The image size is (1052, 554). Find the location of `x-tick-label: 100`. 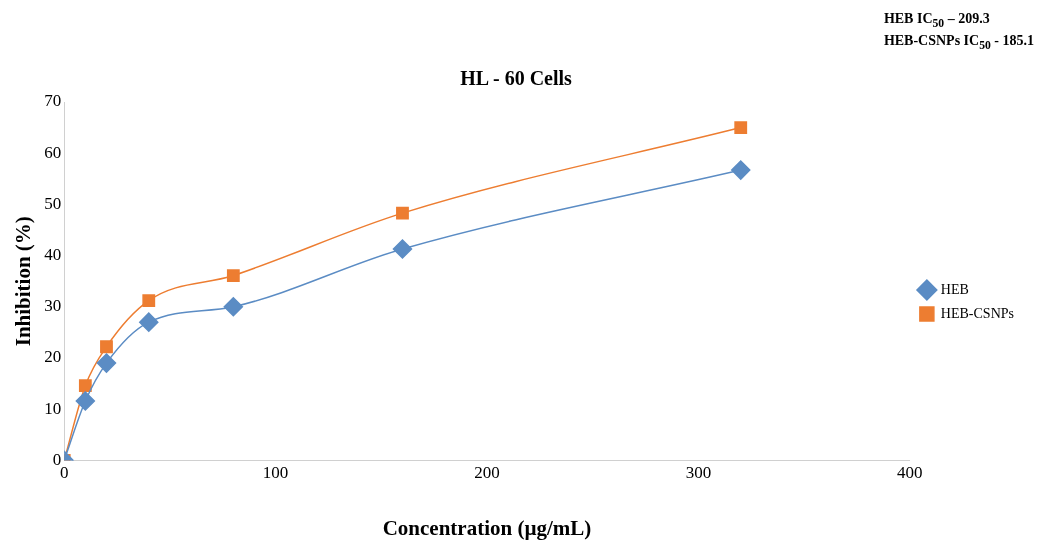

x-tick-label: 100 is located at coordinates (275, 473).